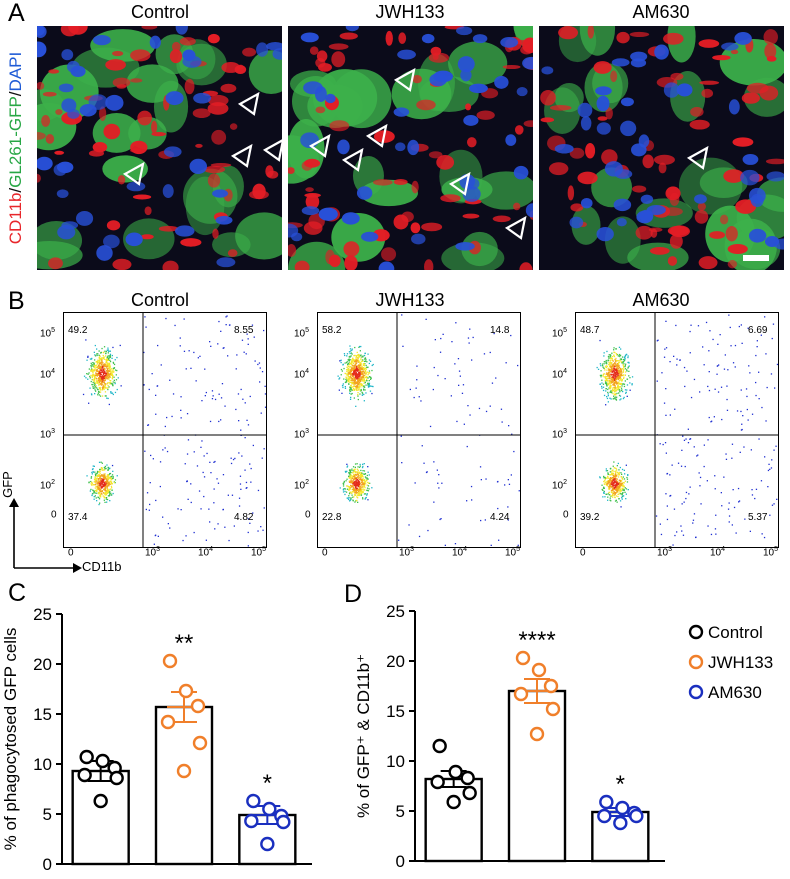 This screenshot has width=790, height=879. I want to click on flow-y-tick: 0, so click(566, 515).